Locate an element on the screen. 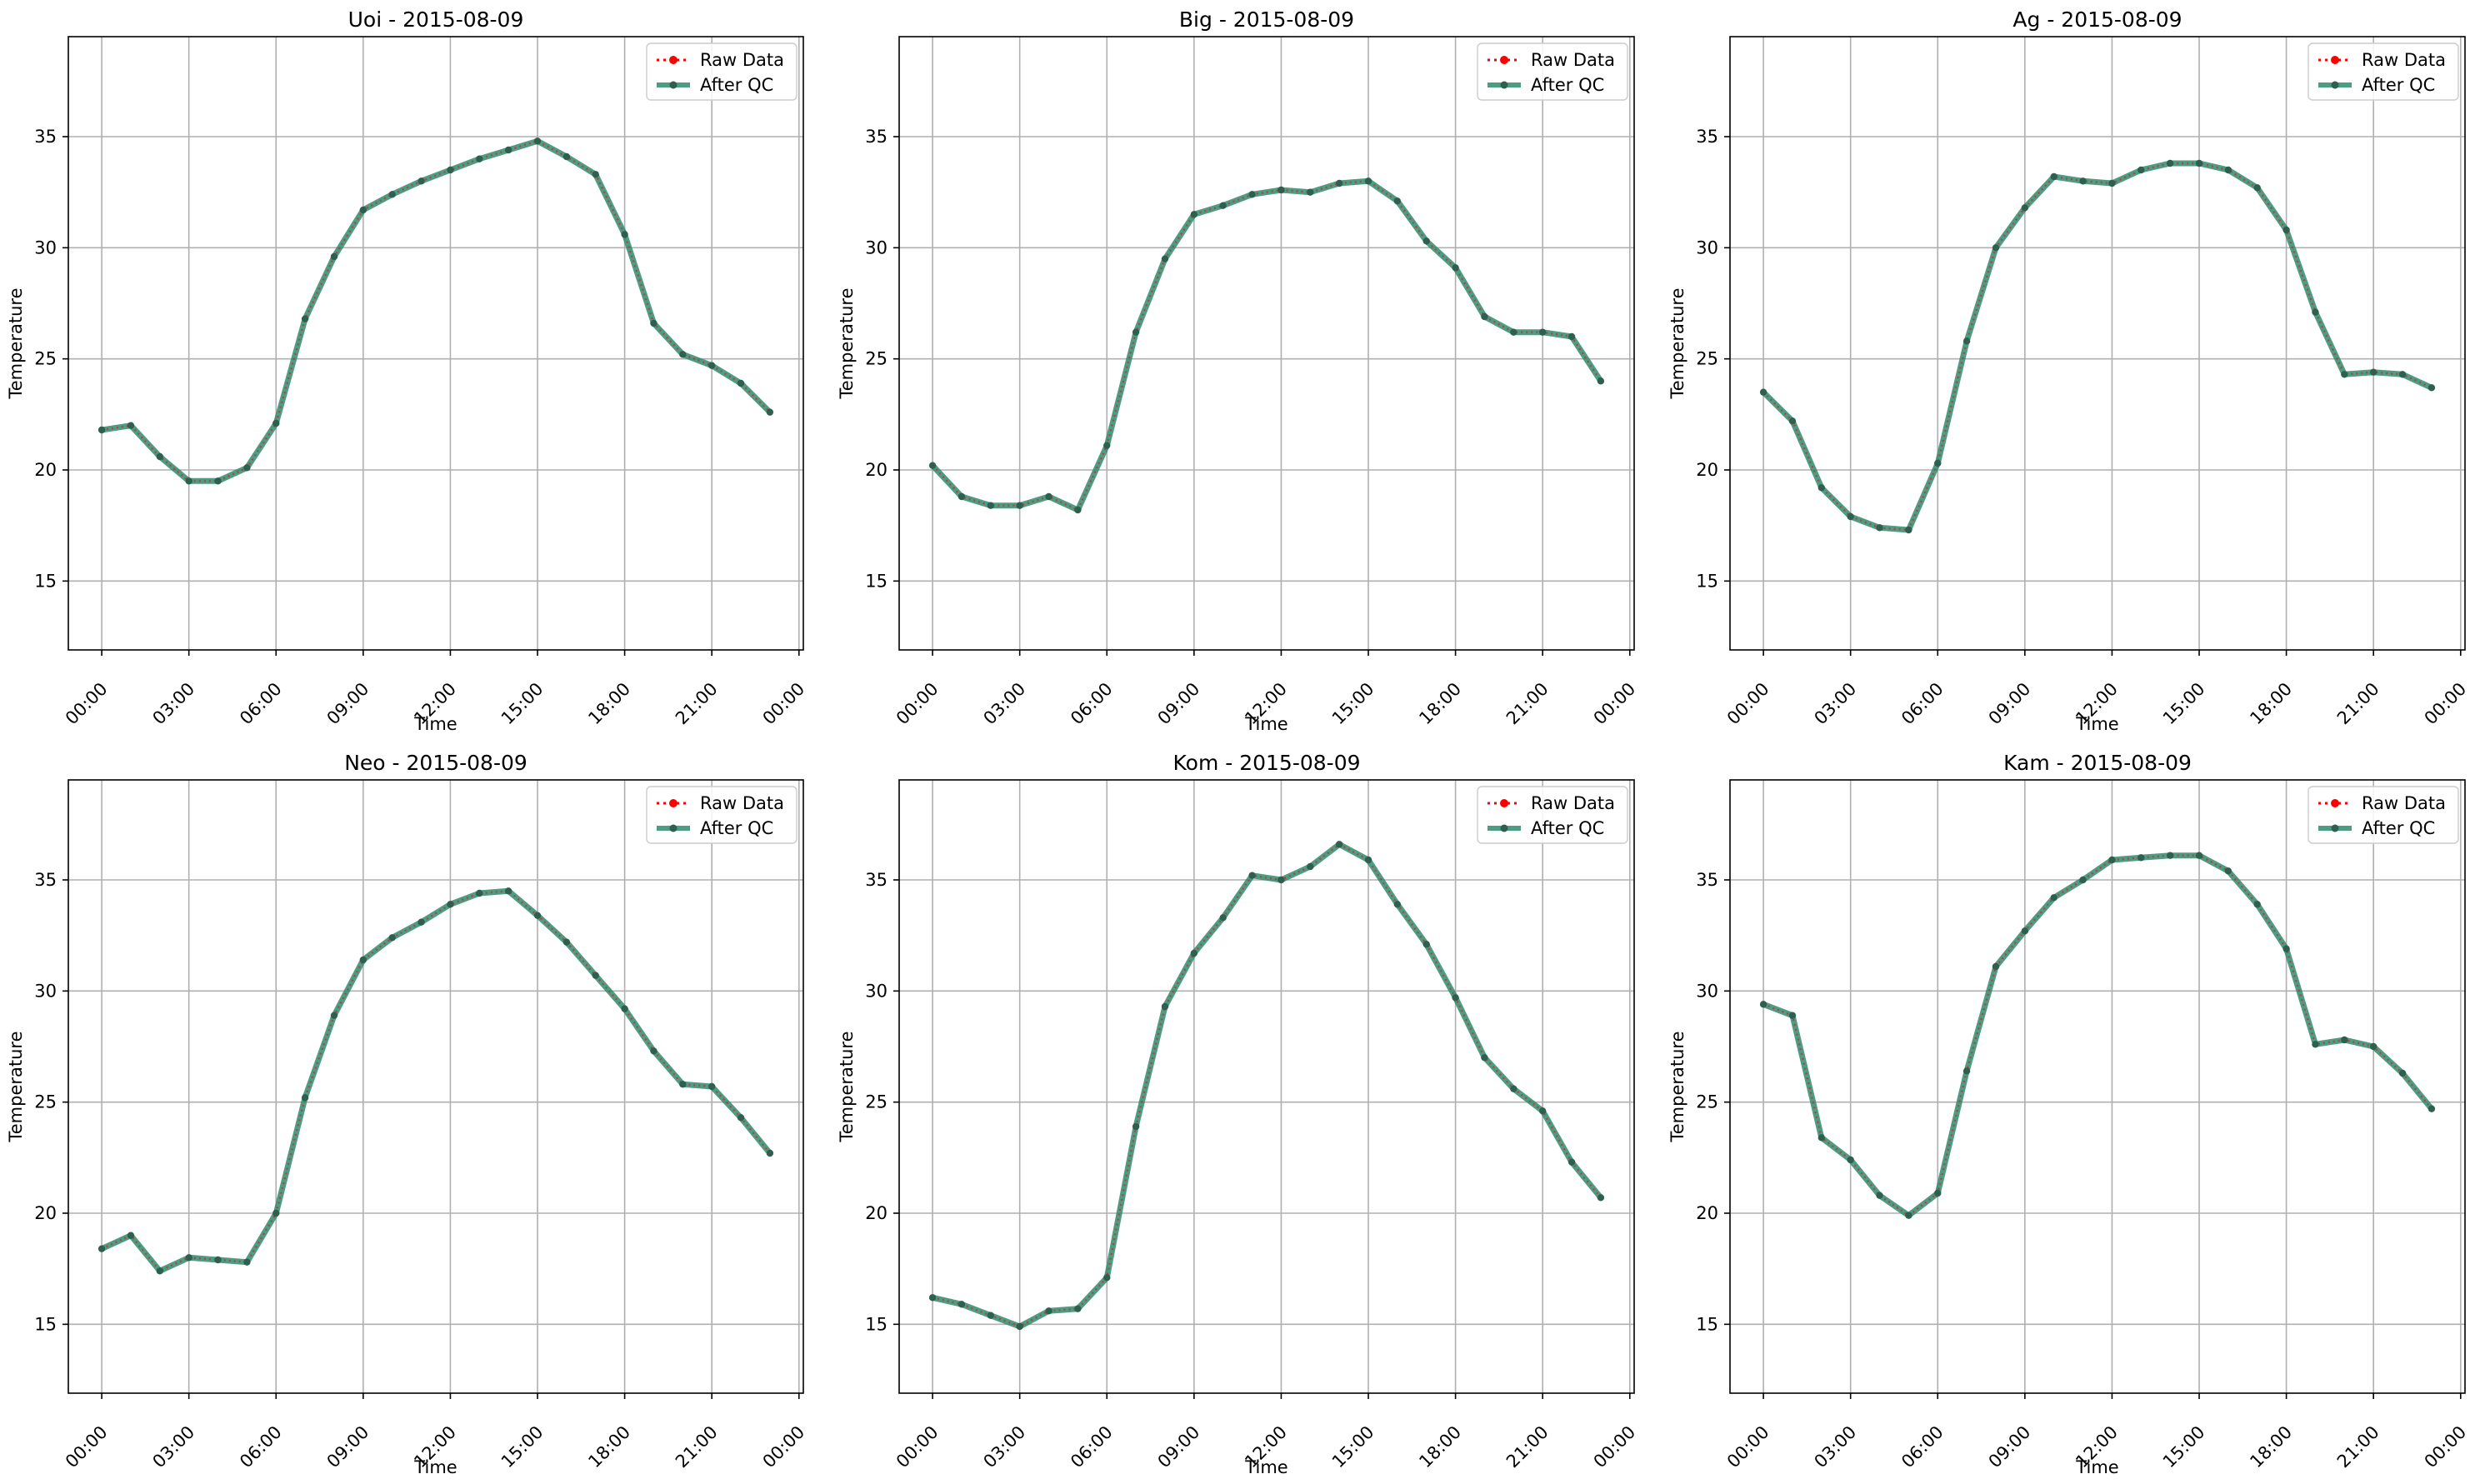 This screenshot has height=1484, width=2485. series-line-after-qc is located at coordinates (436, 1080).